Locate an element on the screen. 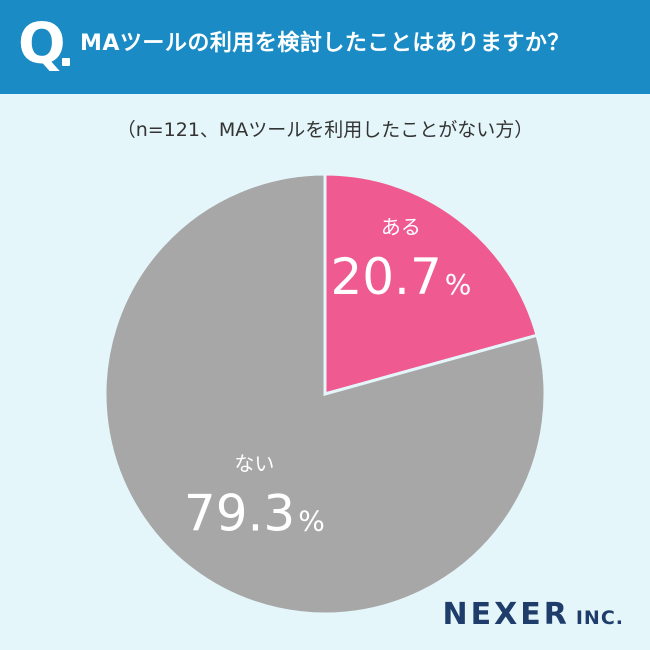 Image resolution: width=650 pixels, height=650 pixels. slice-value-label: 20.7% is located at coordinates (400, 277).